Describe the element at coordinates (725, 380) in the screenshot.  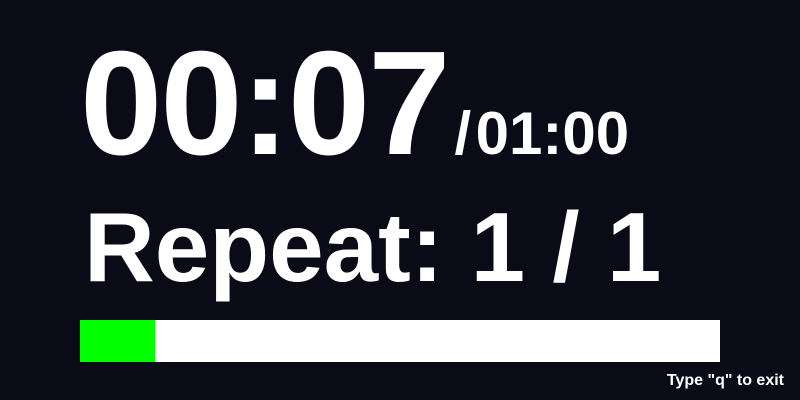
I see `exit-hint: Type "q" to exit` at that location.